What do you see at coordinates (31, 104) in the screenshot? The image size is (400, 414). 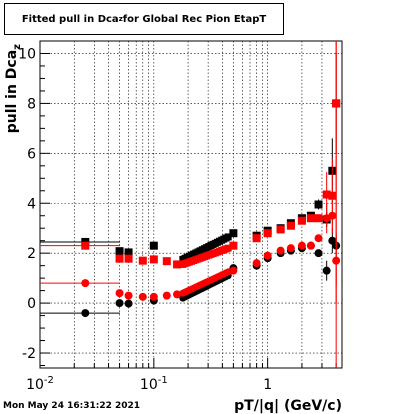 I see `y-tick-label: 8` at bounding box center [31, 104].